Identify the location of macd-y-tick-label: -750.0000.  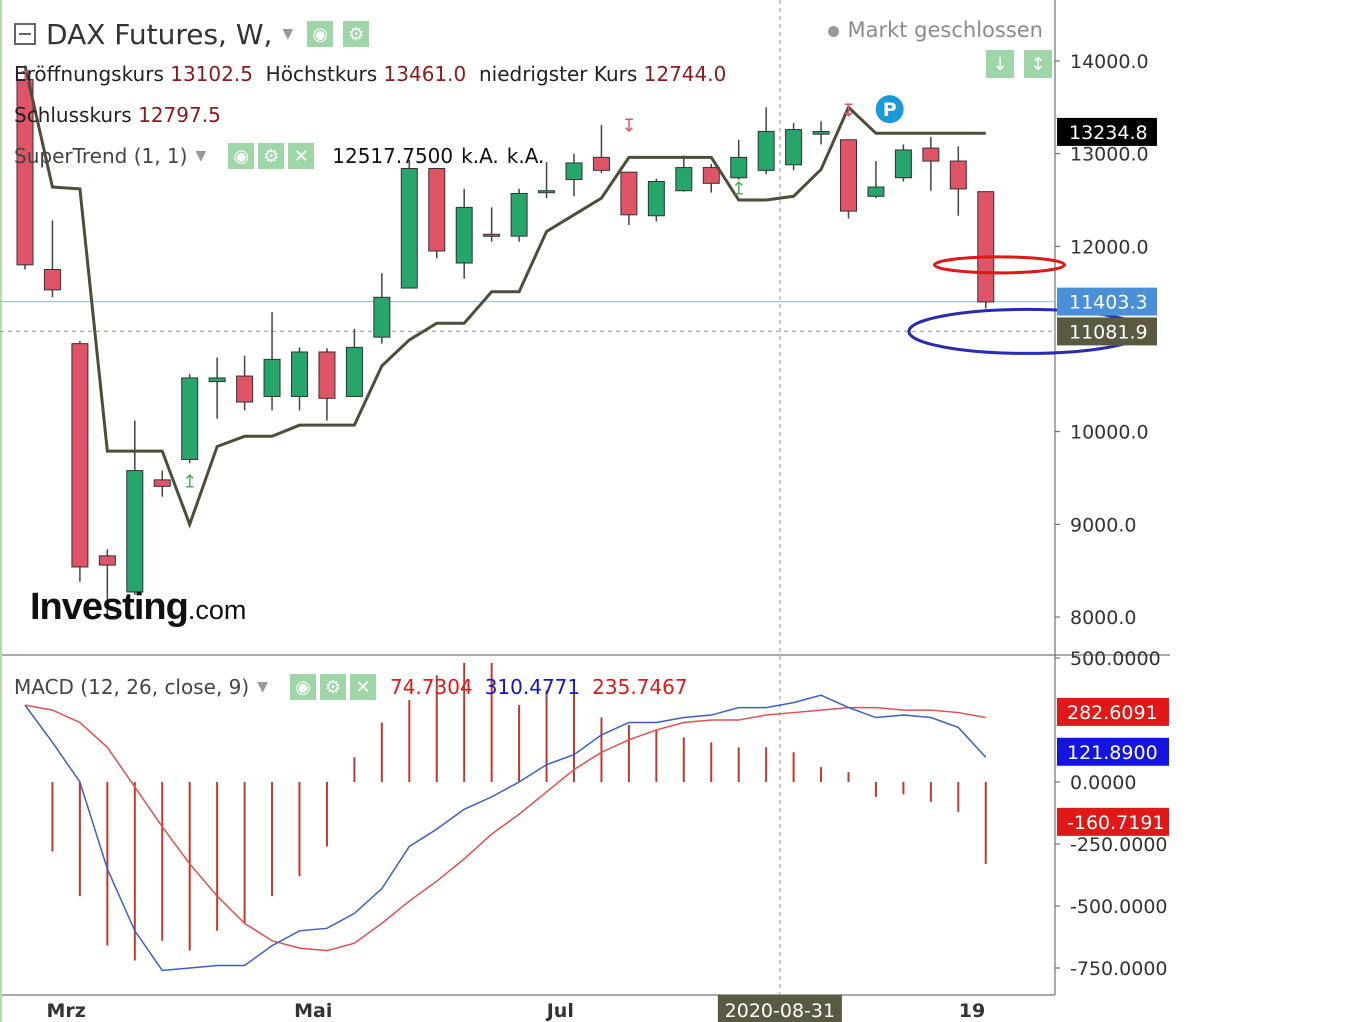
(1119, 969).